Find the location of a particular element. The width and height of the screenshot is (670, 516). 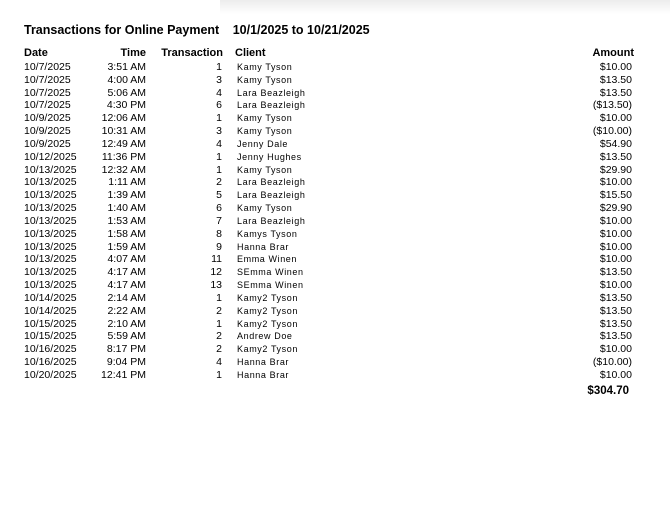

table-row: 10/13/2025 1:53 AM 7 Lara Beazleigh $10.00 is located at coordinates (335, 221).